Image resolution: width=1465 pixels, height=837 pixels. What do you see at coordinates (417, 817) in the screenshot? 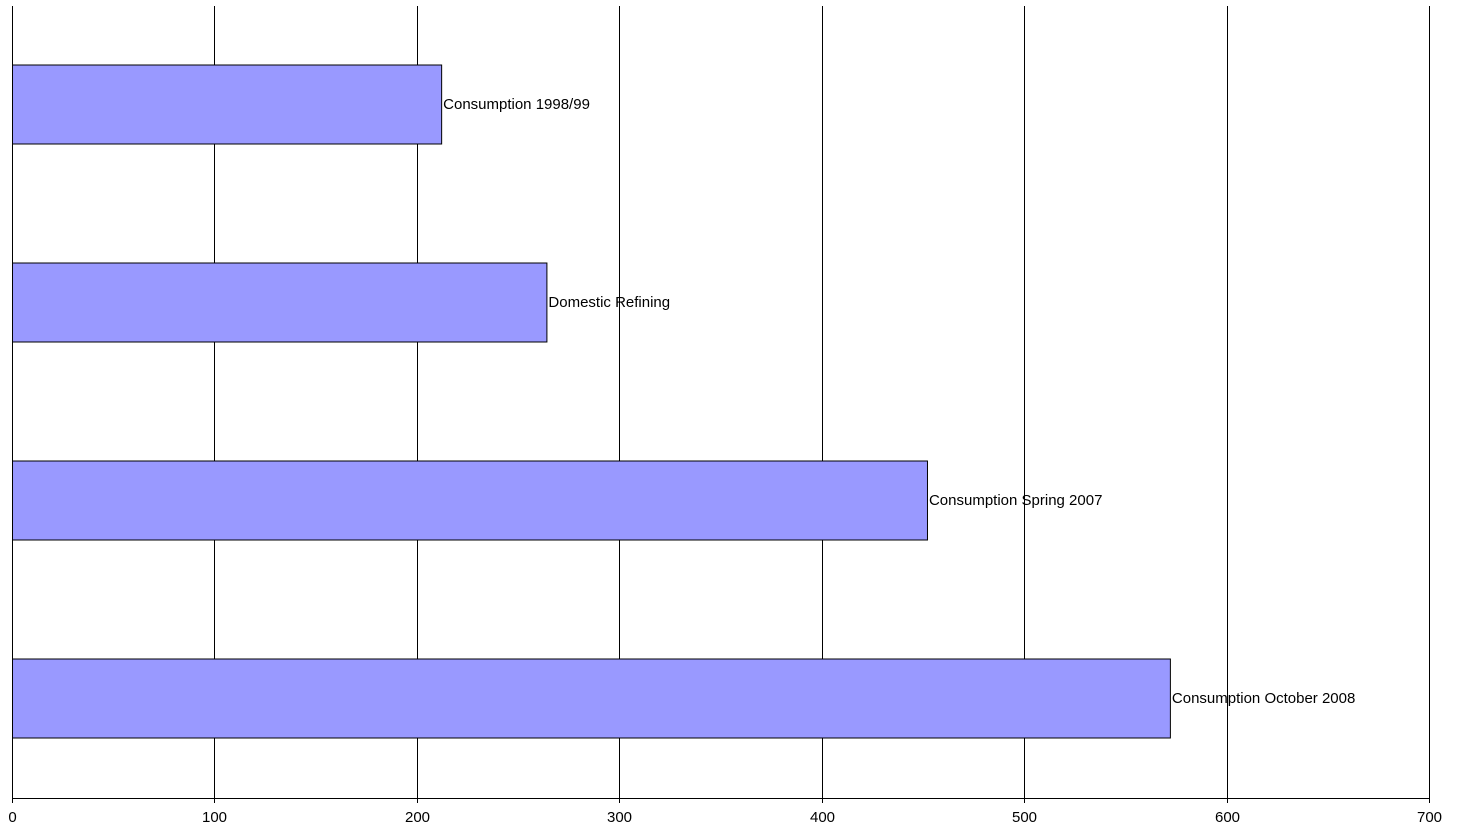
I see `x-tick-label-200: 200` at bounding box center [417, 817].